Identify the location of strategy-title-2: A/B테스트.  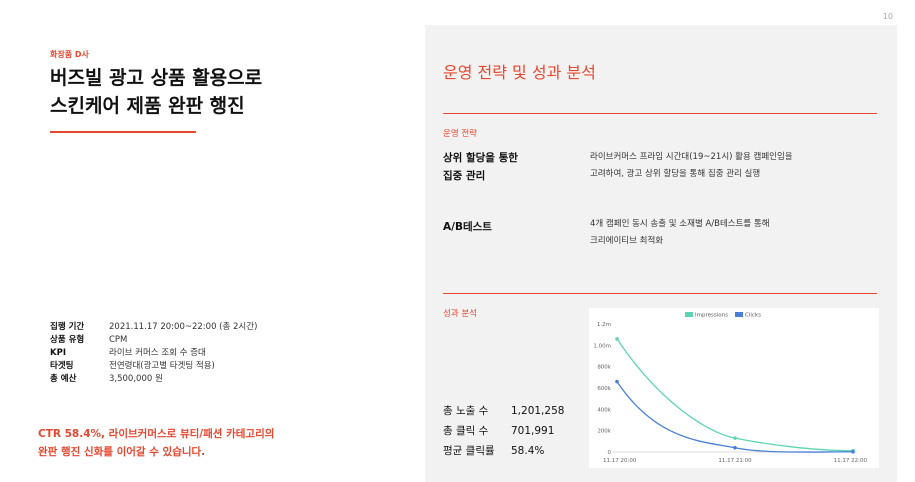
(467, 227).